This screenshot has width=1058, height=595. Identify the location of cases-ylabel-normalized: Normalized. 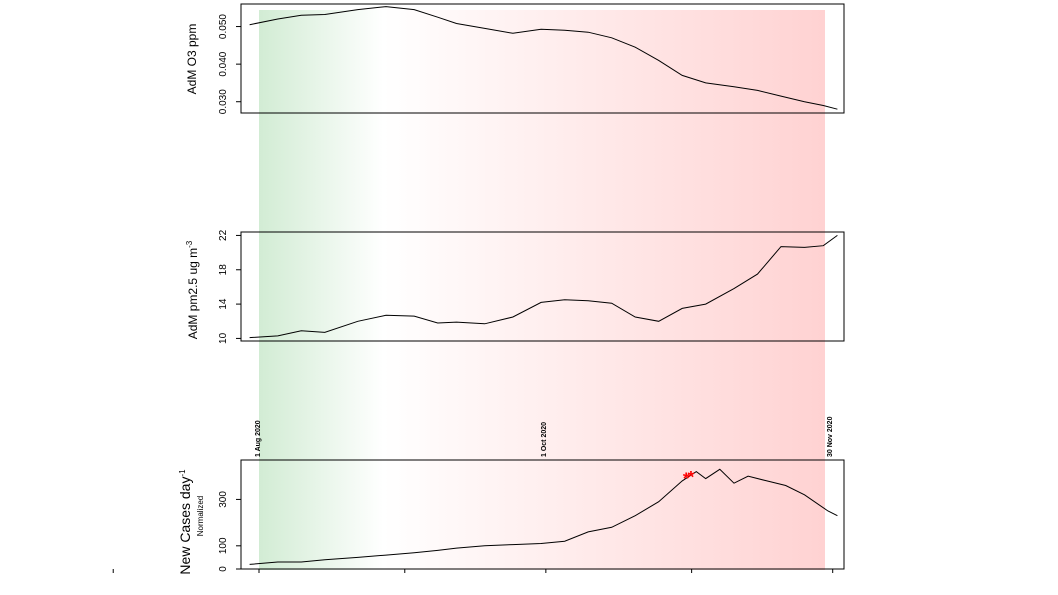
(200, 516).